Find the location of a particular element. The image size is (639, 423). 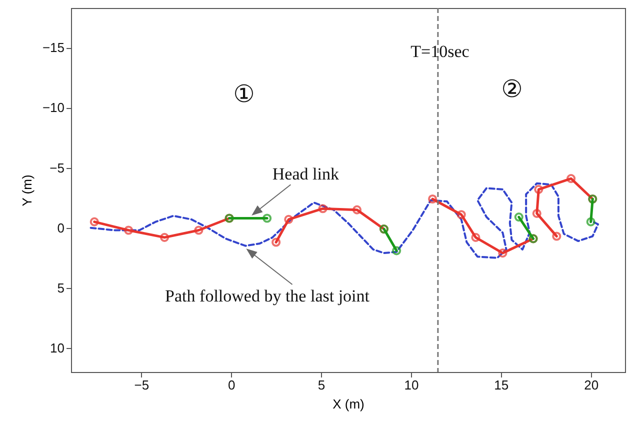

y-tick-label: 5 is located at coordinates (60, 288).